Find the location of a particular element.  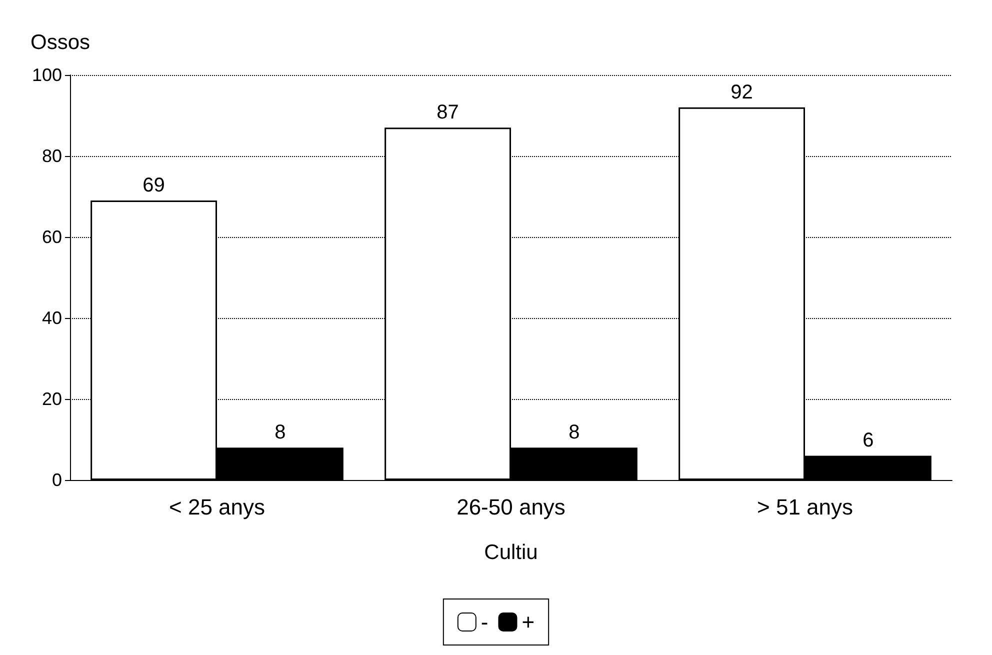

legend-label: + is located at coordinates (528, 622).